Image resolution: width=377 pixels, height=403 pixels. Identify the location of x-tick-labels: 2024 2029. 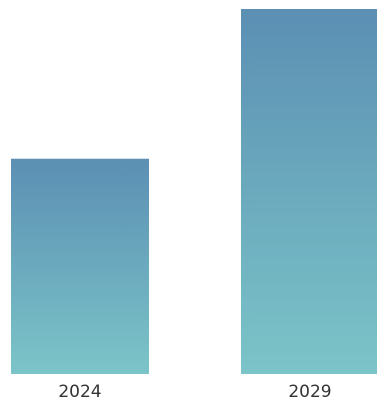
(194, 392).